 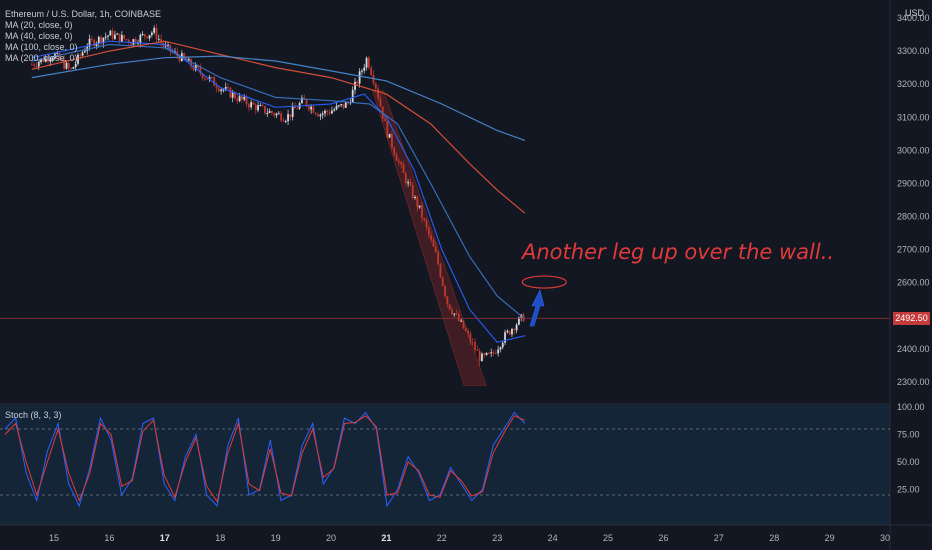 I want to click on annotation-text: Another leg up over the wall.., so click(x=678, y=252).